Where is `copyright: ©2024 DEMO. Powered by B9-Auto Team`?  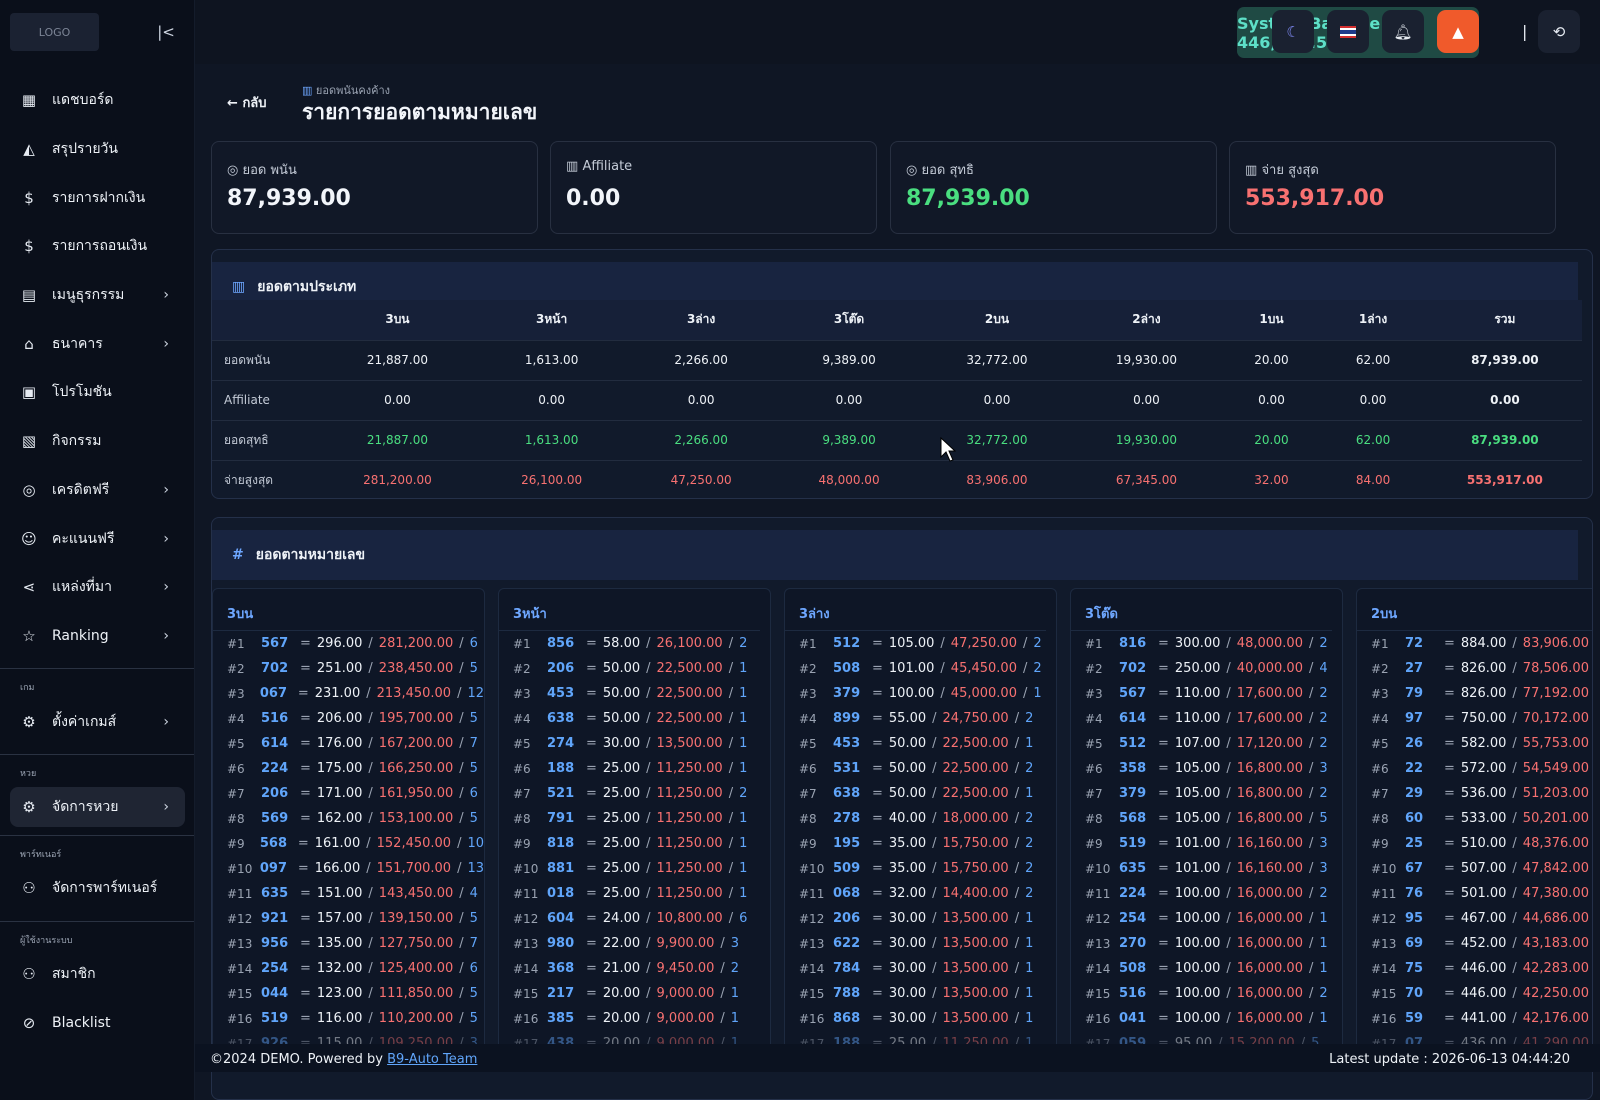 copyright: ©2024 DEMO. Powered by B9-Auto Team is located at coordinates (343, 1059).